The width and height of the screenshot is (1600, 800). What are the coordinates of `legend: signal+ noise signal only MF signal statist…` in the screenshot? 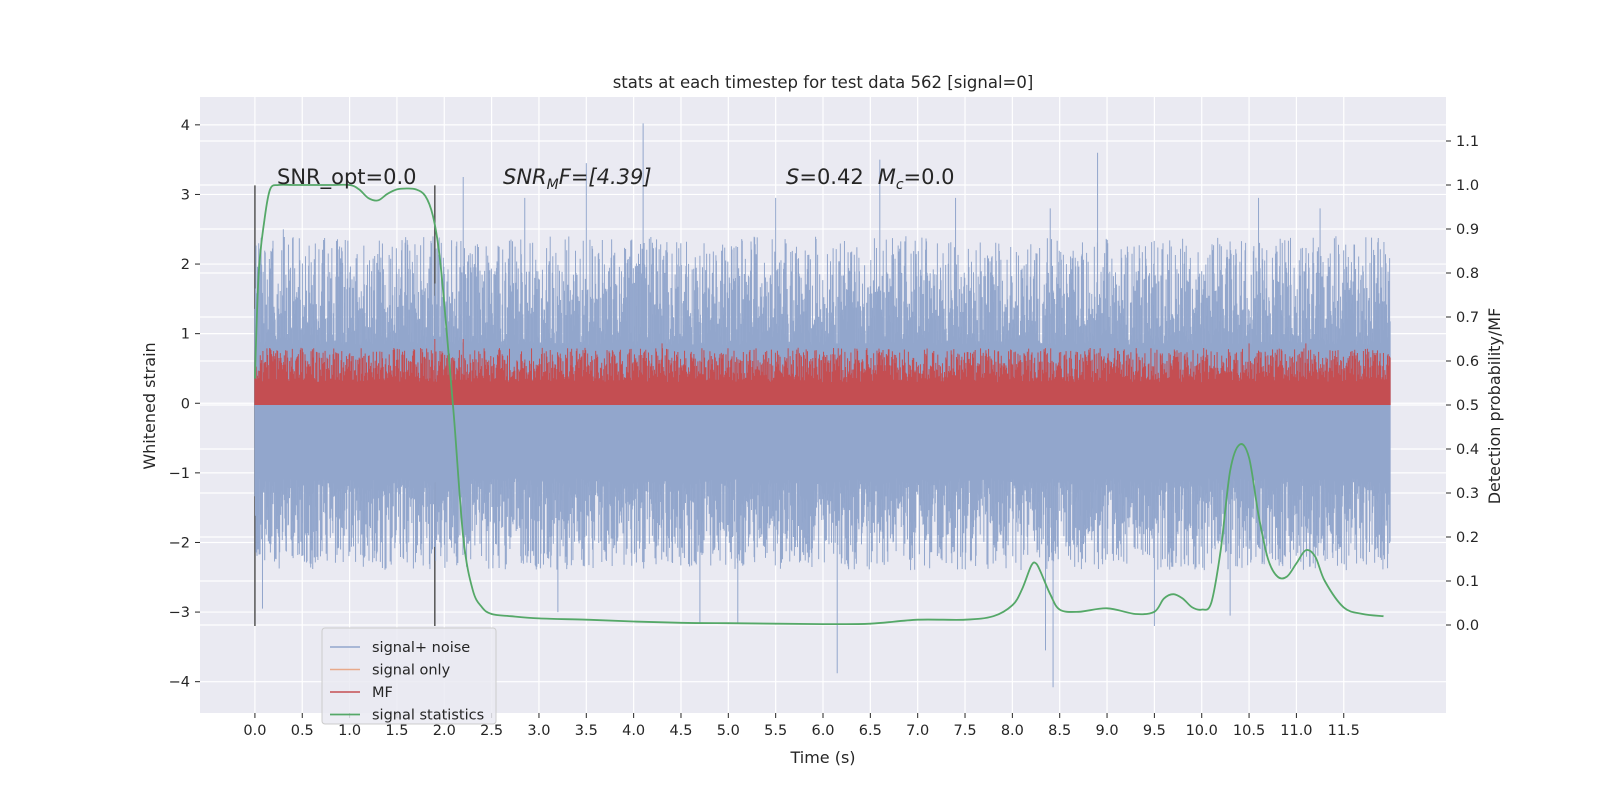 It's located at (409, 676).